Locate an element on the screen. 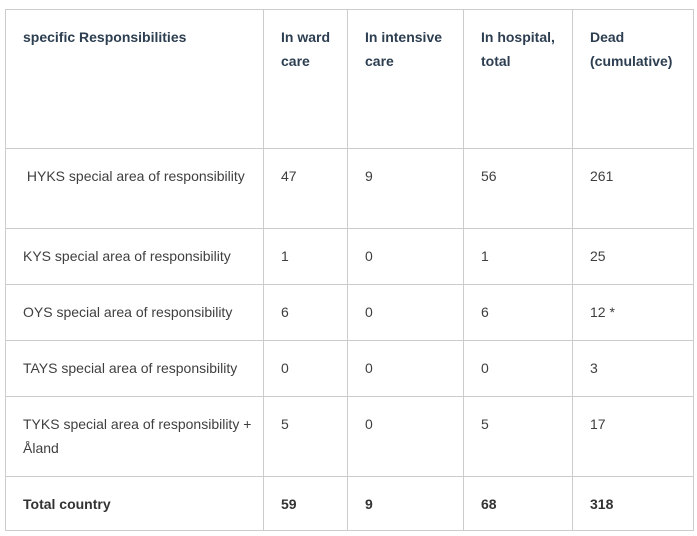  cell-ward-care: 0 is located at coordinates (305, 368).